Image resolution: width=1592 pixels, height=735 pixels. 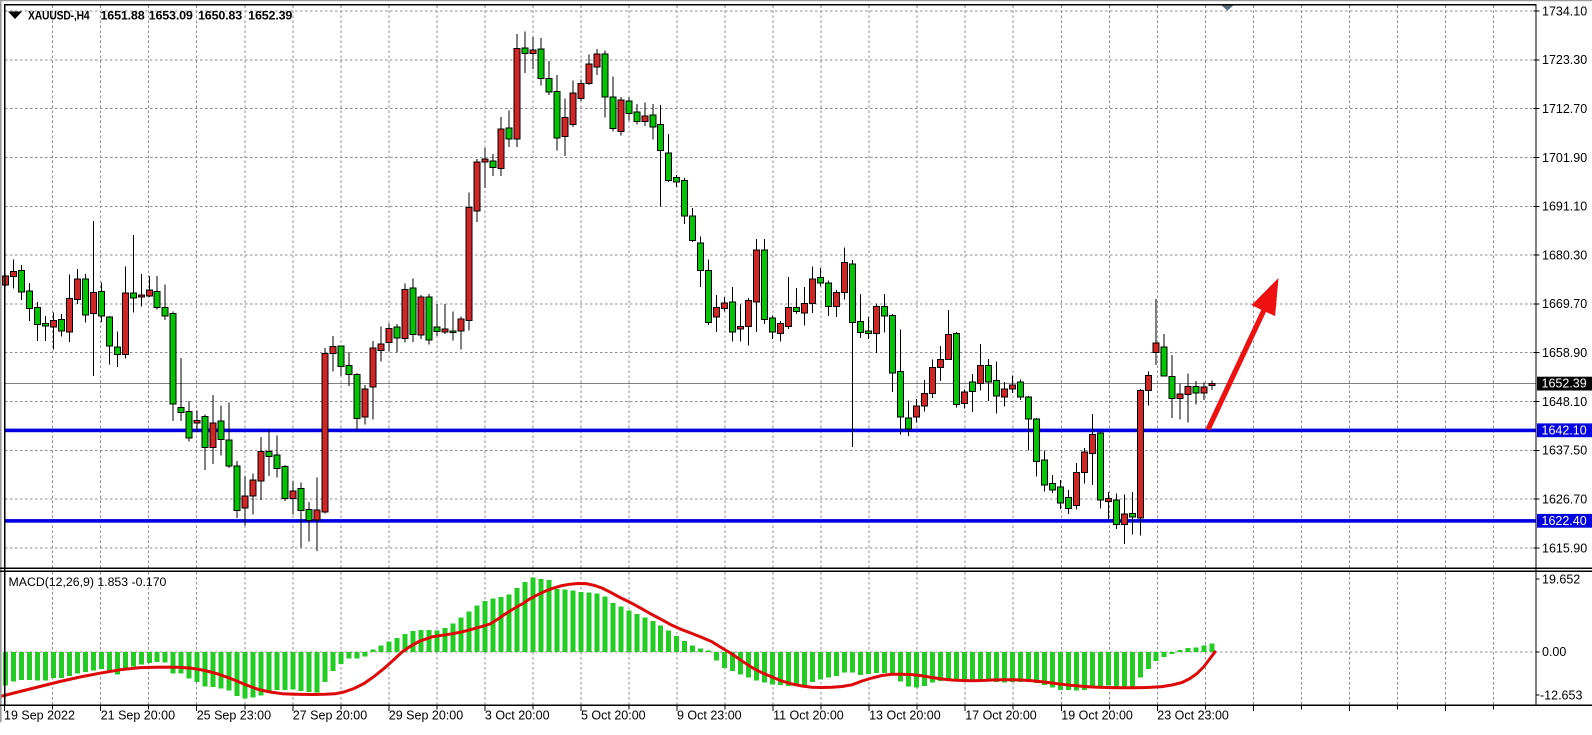 What do you see at coordinates (1564, 548) in the screenshot?
I see `svg-text: 1615.90` at bounding box center [1564, 548].